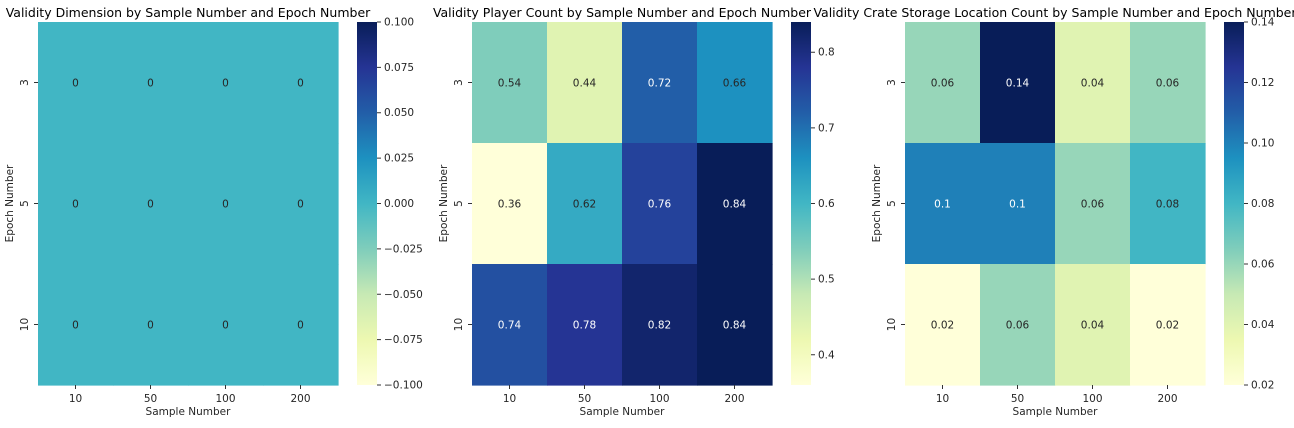 The image size is (1294, 428). Describe the element at coordinates (1093, 84) in the screenshot. I see `cell-label: 0.04` at that location.